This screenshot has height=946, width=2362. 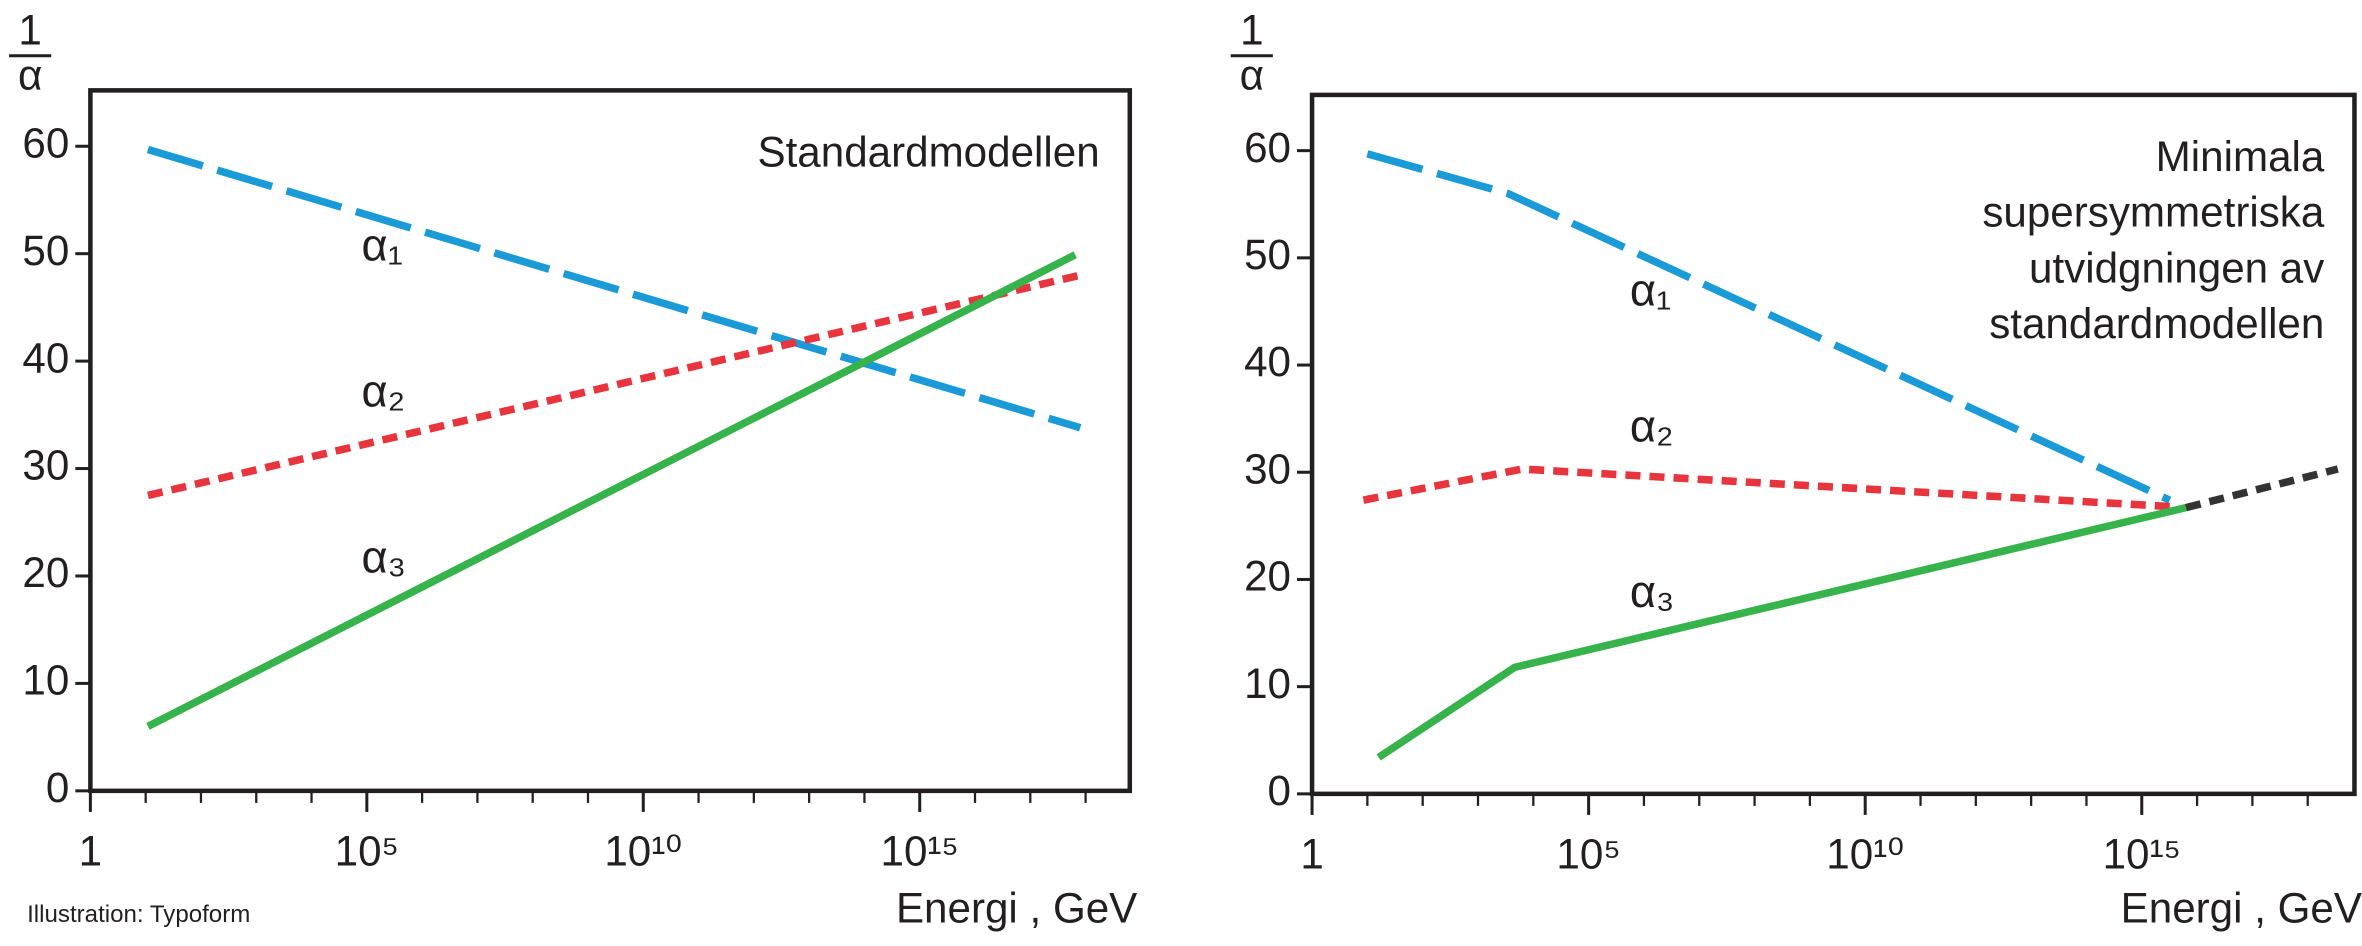 What do you see at coordinates (2153, 212) in the screenshot?
I see `chart-title: supersymmetriska` at bounding box center [2153, 212].